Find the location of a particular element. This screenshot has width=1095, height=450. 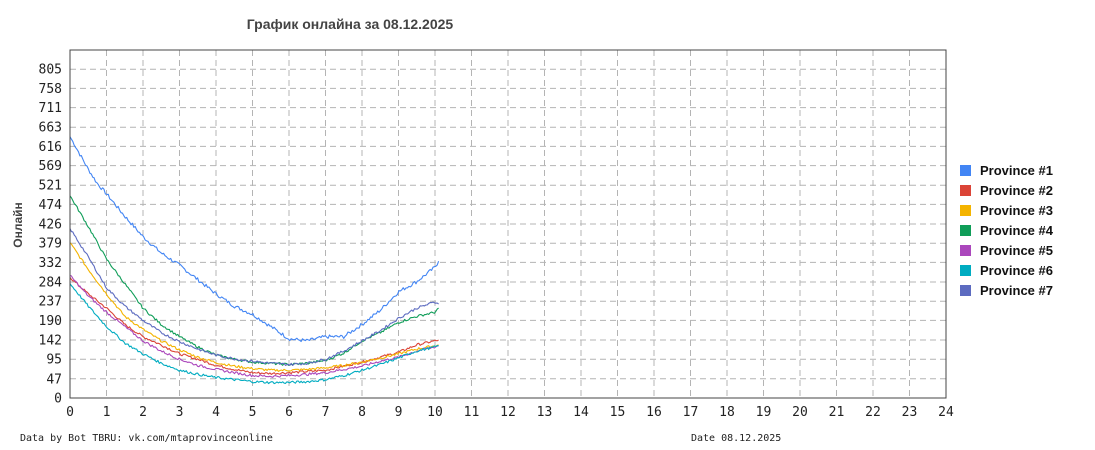

y-tick-label: 474 is located at coordinates (51, 205).